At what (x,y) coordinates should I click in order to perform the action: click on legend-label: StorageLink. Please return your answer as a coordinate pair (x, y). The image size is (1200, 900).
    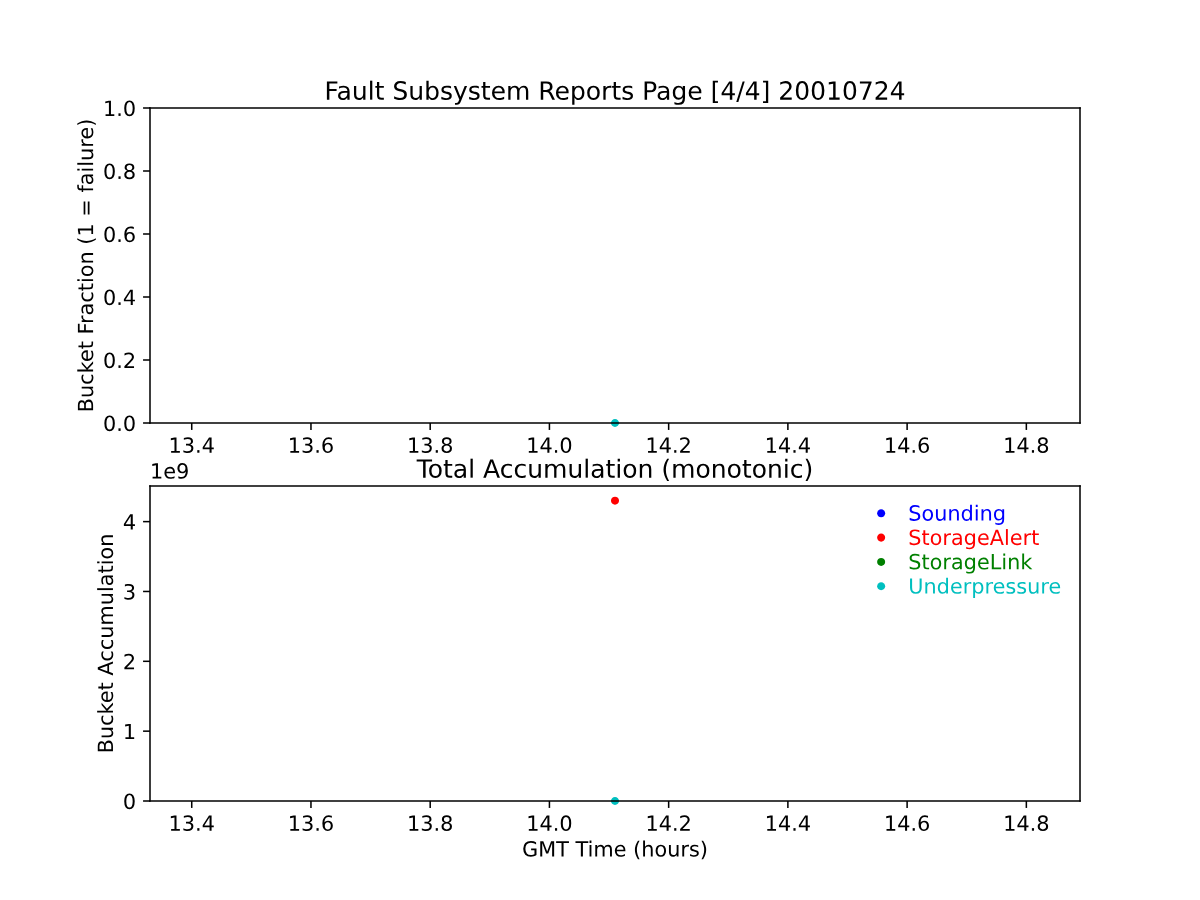
    Looking at the image, I should click on (971, 563).